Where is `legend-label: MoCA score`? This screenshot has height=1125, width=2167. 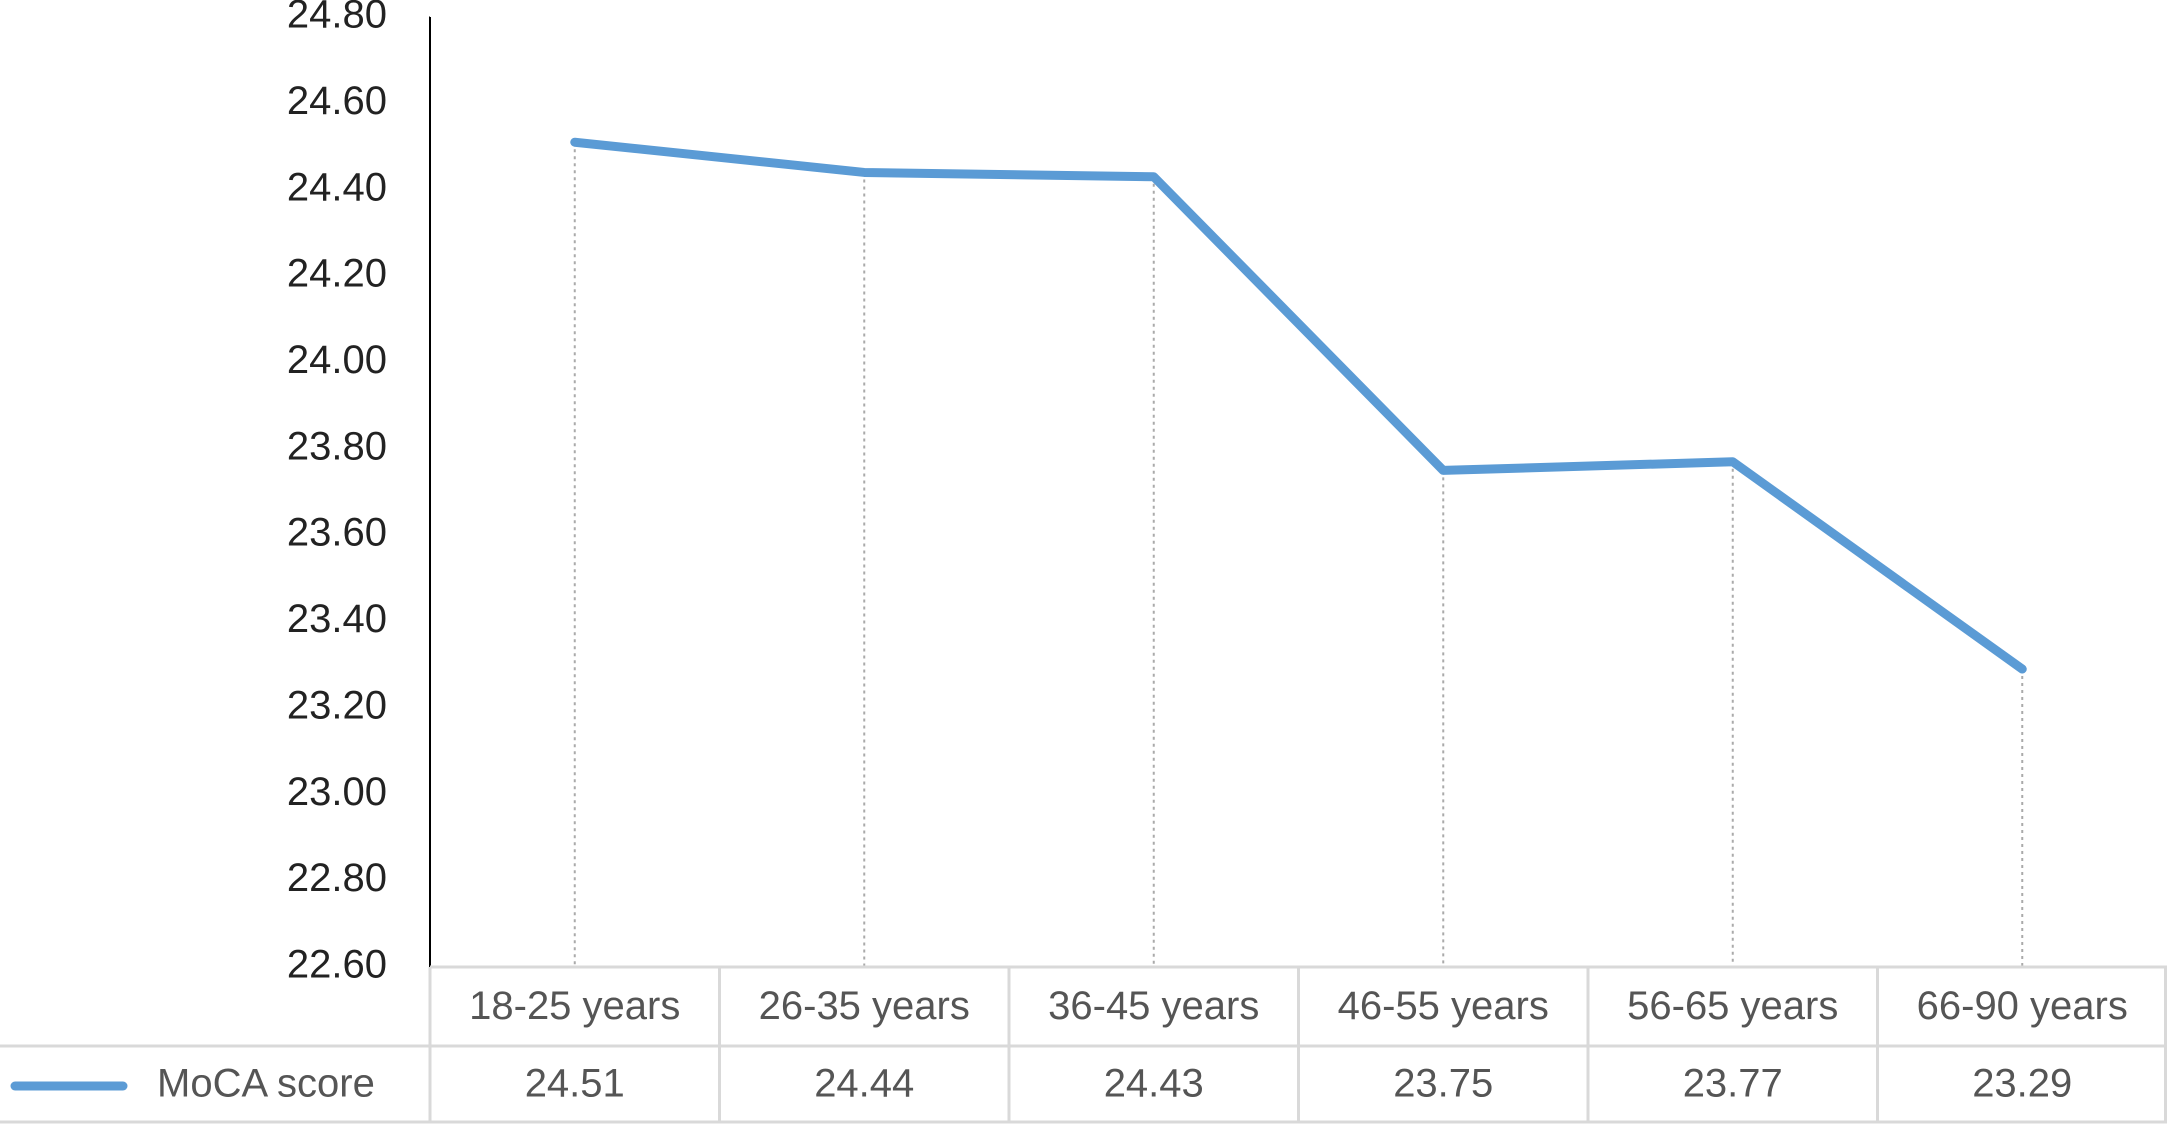 legend-label: MoCA score is located at coordinates (266, 1084).